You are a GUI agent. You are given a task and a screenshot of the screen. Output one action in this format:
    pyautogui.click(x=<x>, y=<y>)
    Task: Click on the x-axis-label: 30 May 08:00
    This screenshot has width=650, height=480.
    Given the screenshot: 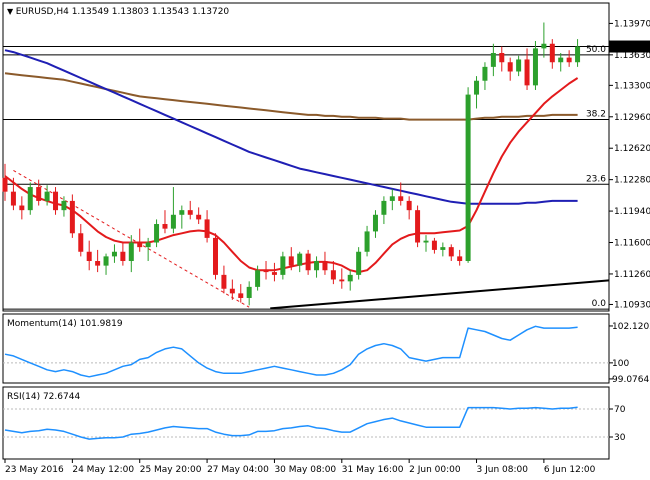 What is the action you would take?
    pyautogui.click(x=305, y=470)
    